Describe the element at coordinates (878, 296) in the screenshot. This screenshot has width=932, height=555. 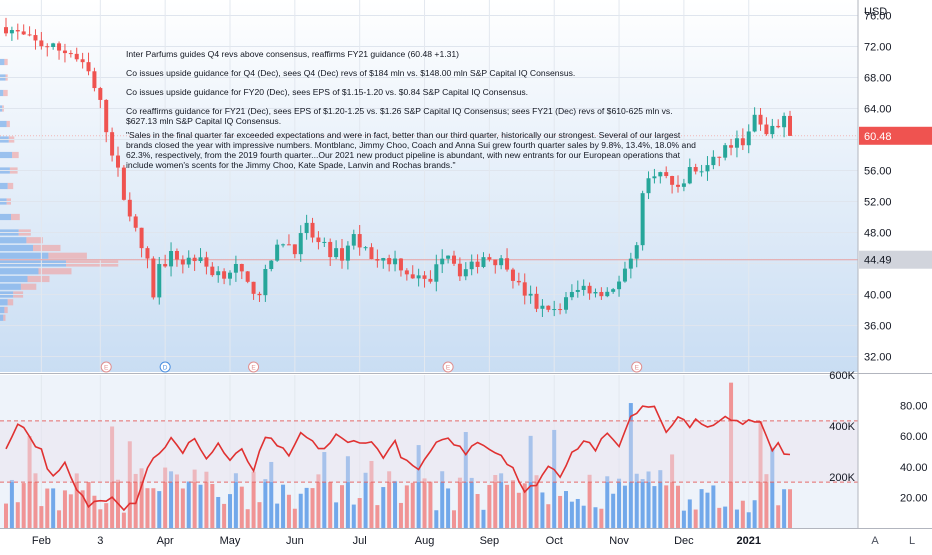
I see `price-tick-label: 40.00` at that location.